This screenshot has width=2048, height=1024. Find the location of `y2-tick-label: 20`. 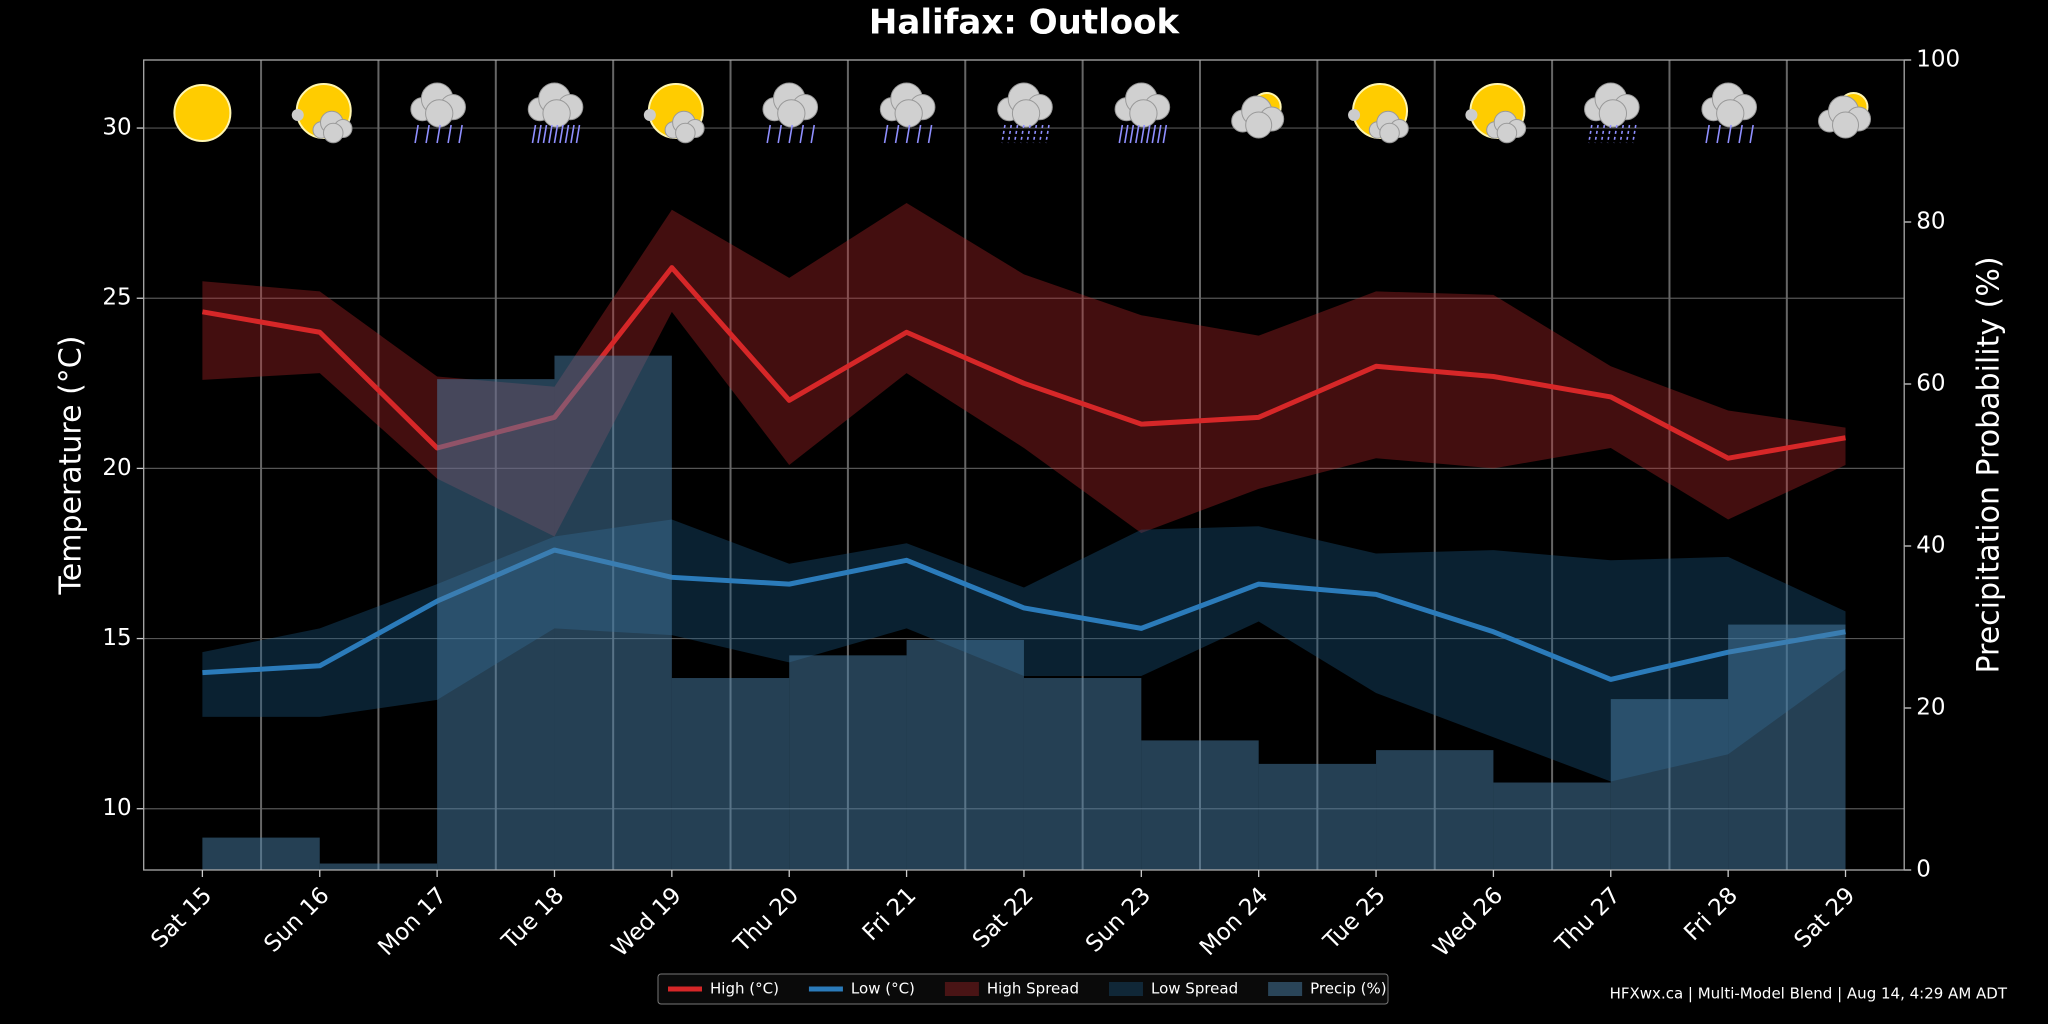

y2-tick-label: 20 is located at coordinates (1930, 708).